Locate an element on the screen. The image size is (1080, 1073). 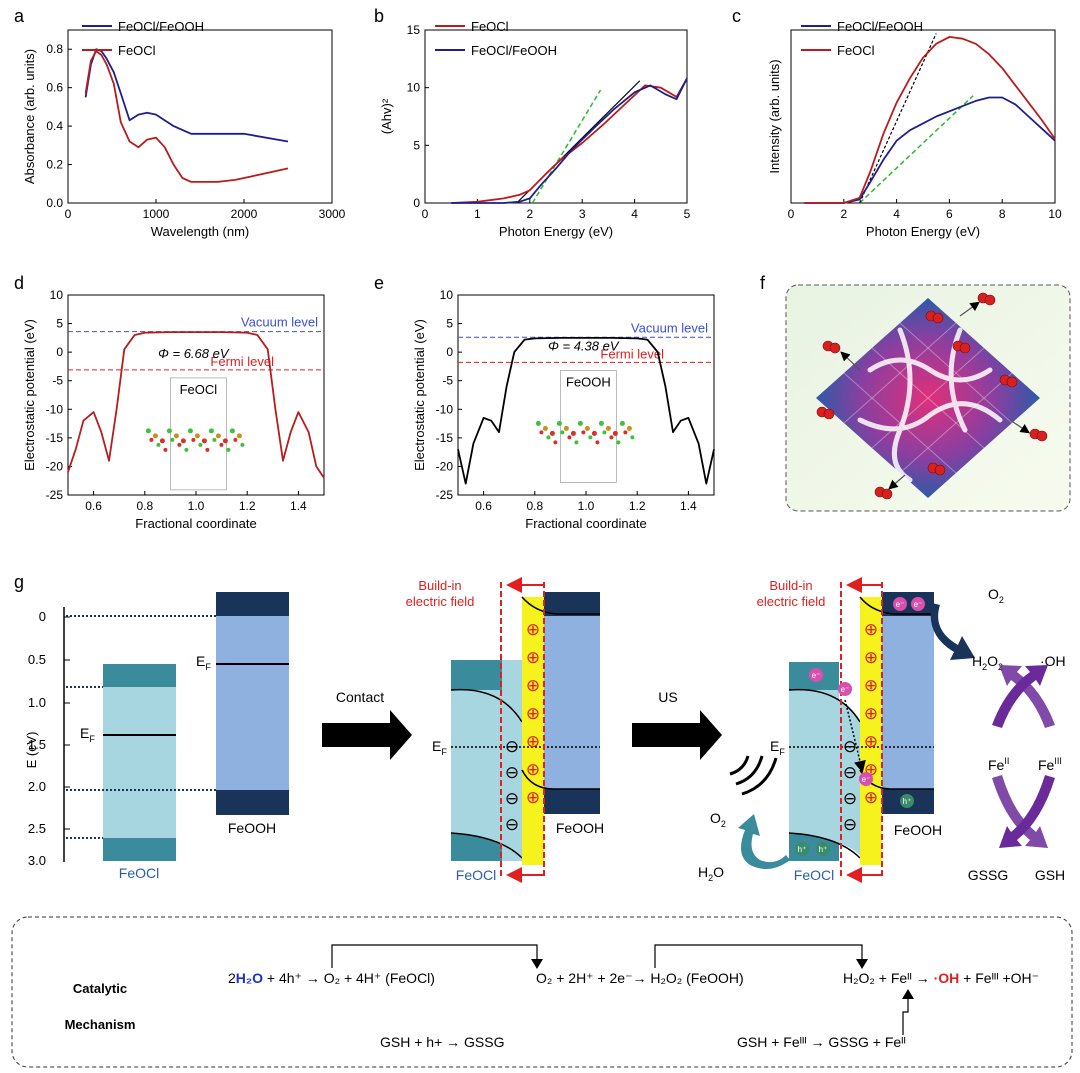
o2-molecules is located at coordinates (932, 396).